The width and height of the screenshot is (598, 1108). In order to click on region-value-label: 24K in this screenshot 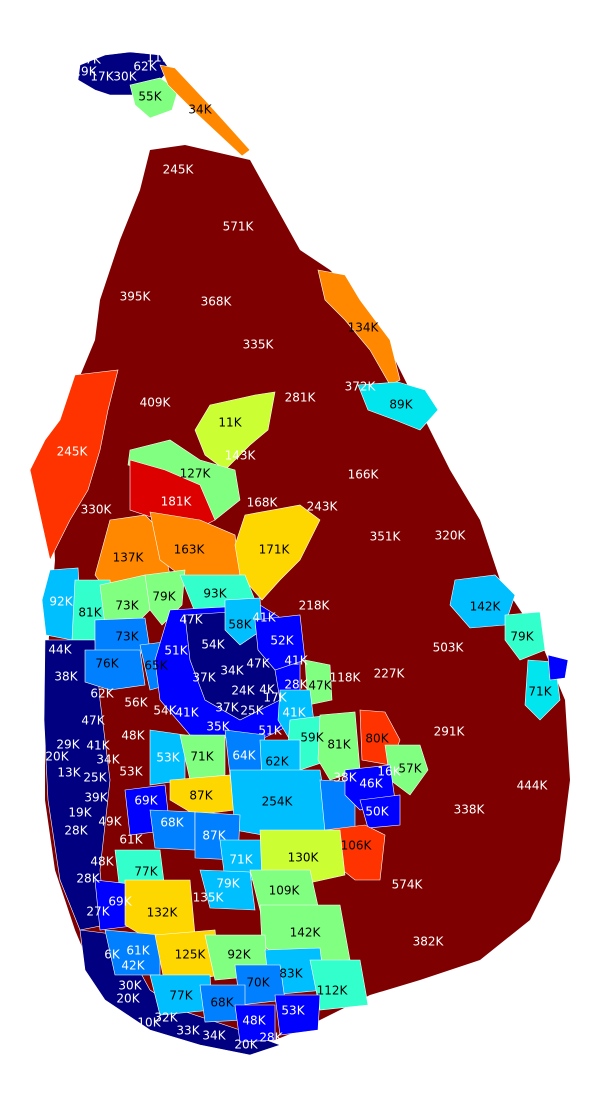, I will do `click(243, 691)`.